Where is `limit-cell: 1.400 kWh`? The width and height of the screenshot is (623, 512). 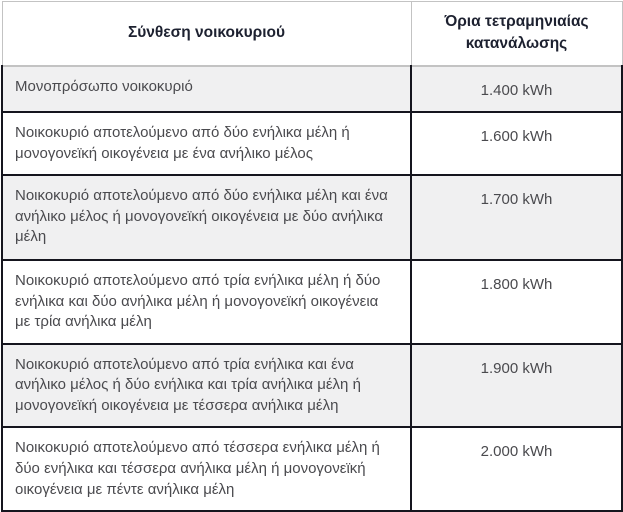 limit-cell: 1.400 kWh is located at coordinates (516, 89).